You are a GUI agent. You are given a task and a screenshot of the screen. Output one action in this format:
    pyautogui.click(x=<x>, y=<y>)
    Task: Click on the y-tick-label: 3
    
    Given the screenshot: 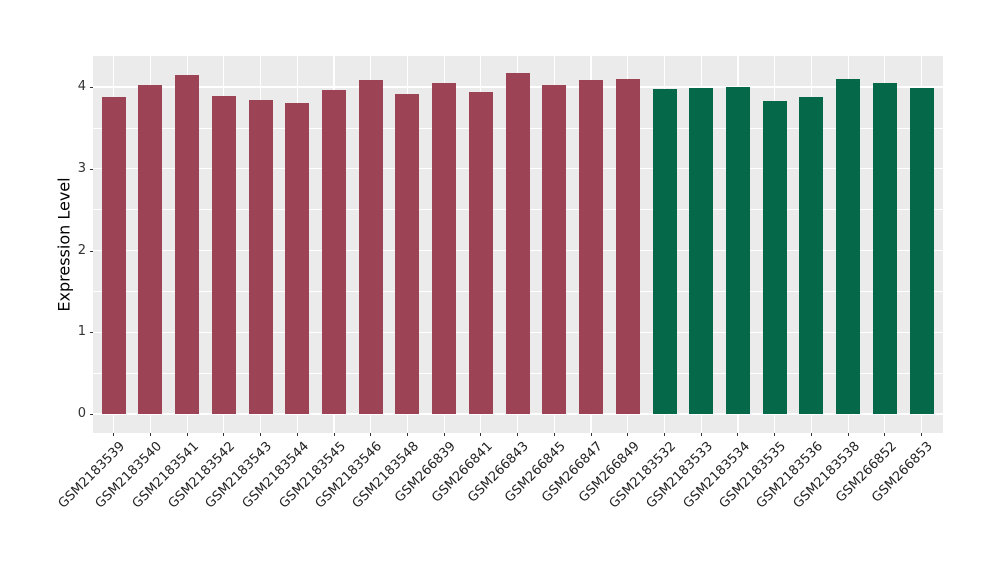 What is the action you would take?
    pyautogui.click(x=81, y=168)
    